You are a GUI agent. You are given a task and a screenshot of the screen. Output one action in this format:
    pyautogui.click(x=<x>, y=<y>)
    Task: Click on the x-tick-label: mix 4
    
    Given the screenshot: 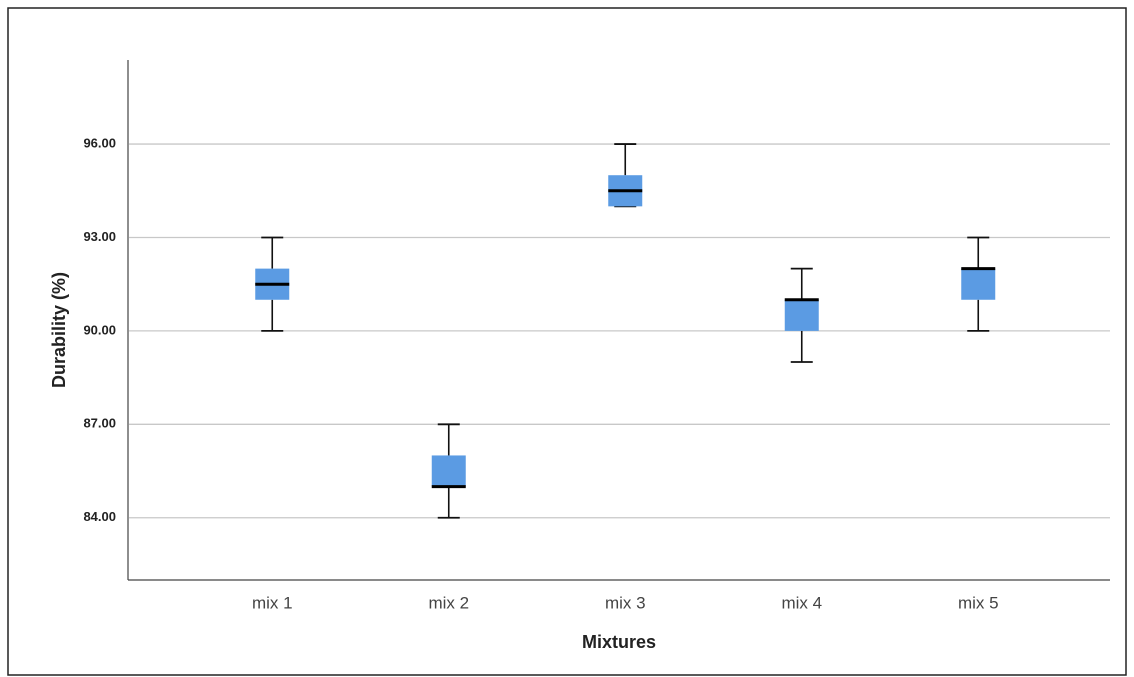 What is the action you would take?
    pyautogui.click(x=801, y=602)
    